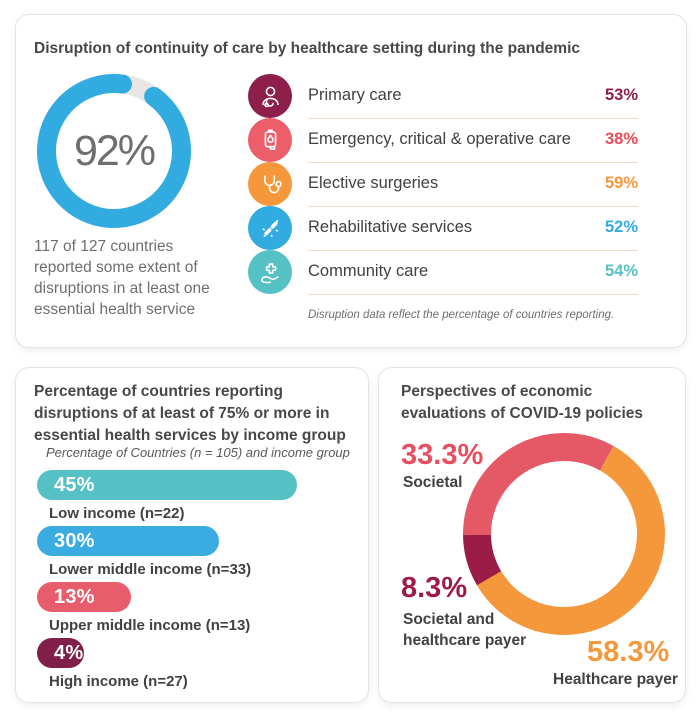 The image size is (700, 716). What do you see at coordinates (439, 139) in the screenshot?
I see `care-setting-label: Emergency, critical & operative care` at bounding box center [439, 139].